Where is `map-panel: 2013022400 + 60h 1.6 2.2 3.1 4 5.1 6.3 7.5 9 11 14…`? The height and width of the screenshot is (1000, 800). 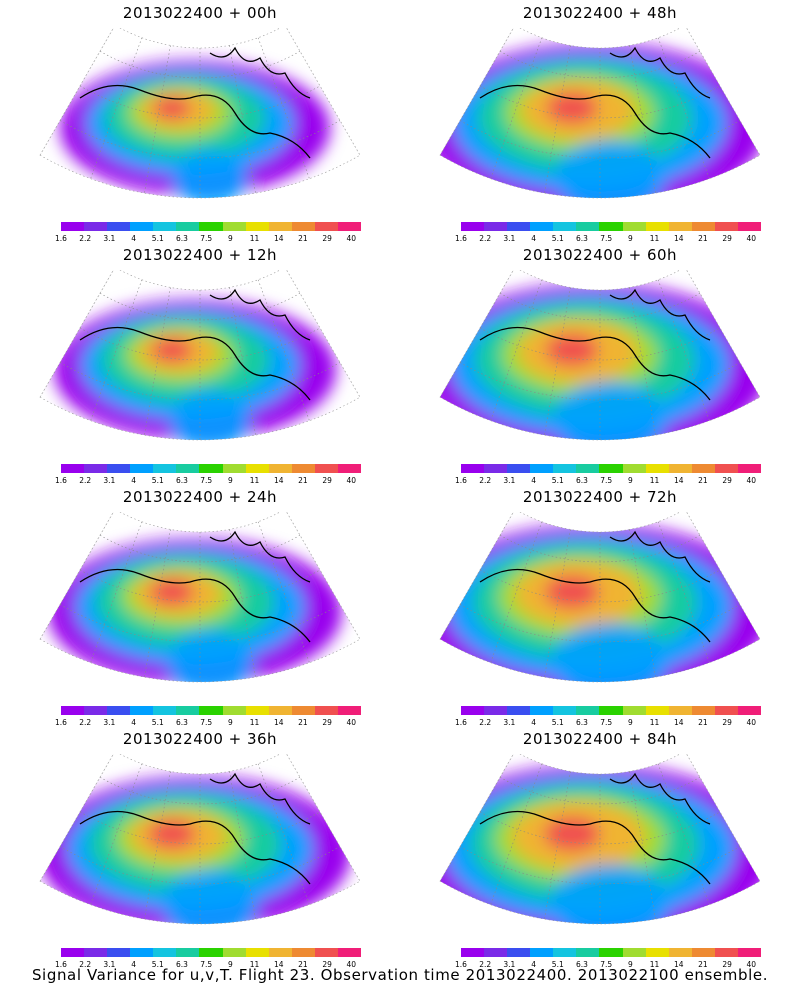 map-panel: 2013022400 + 60h 1.6 2.2 3.1 4 5.1 6.3 7.5 9 11 14… is located at coordinates (600, 365).